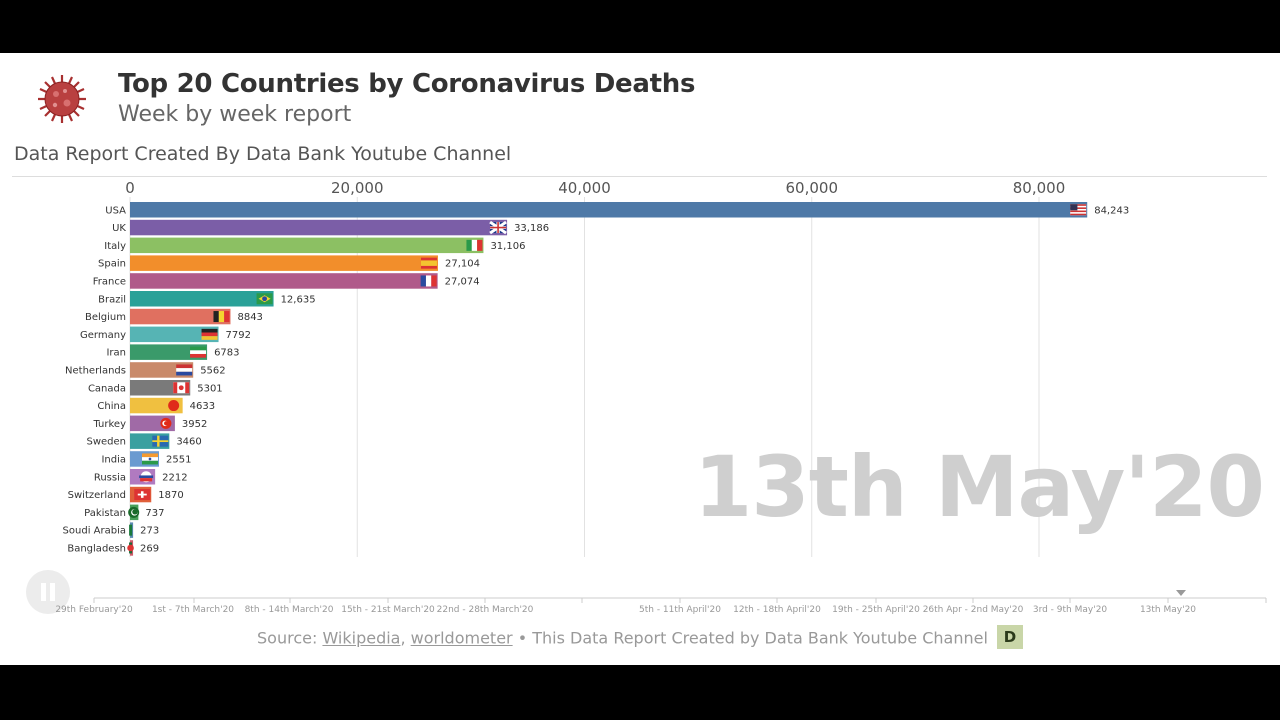 This screenshot has width=1280, height=720. I want to click on value-label: 5301, so click(209, 388).